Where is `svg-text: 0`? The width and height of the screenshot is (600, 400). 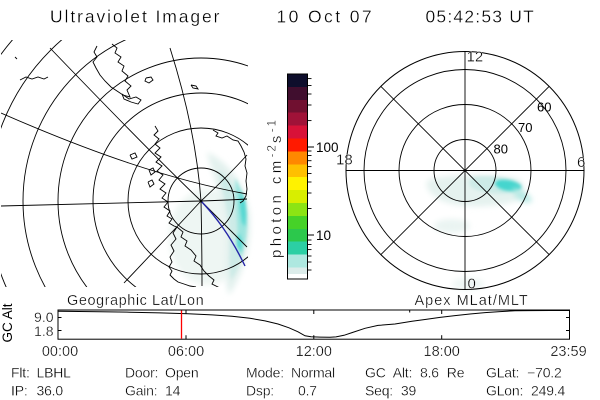 svg-text: 0 is located at coordinates (472, 284).